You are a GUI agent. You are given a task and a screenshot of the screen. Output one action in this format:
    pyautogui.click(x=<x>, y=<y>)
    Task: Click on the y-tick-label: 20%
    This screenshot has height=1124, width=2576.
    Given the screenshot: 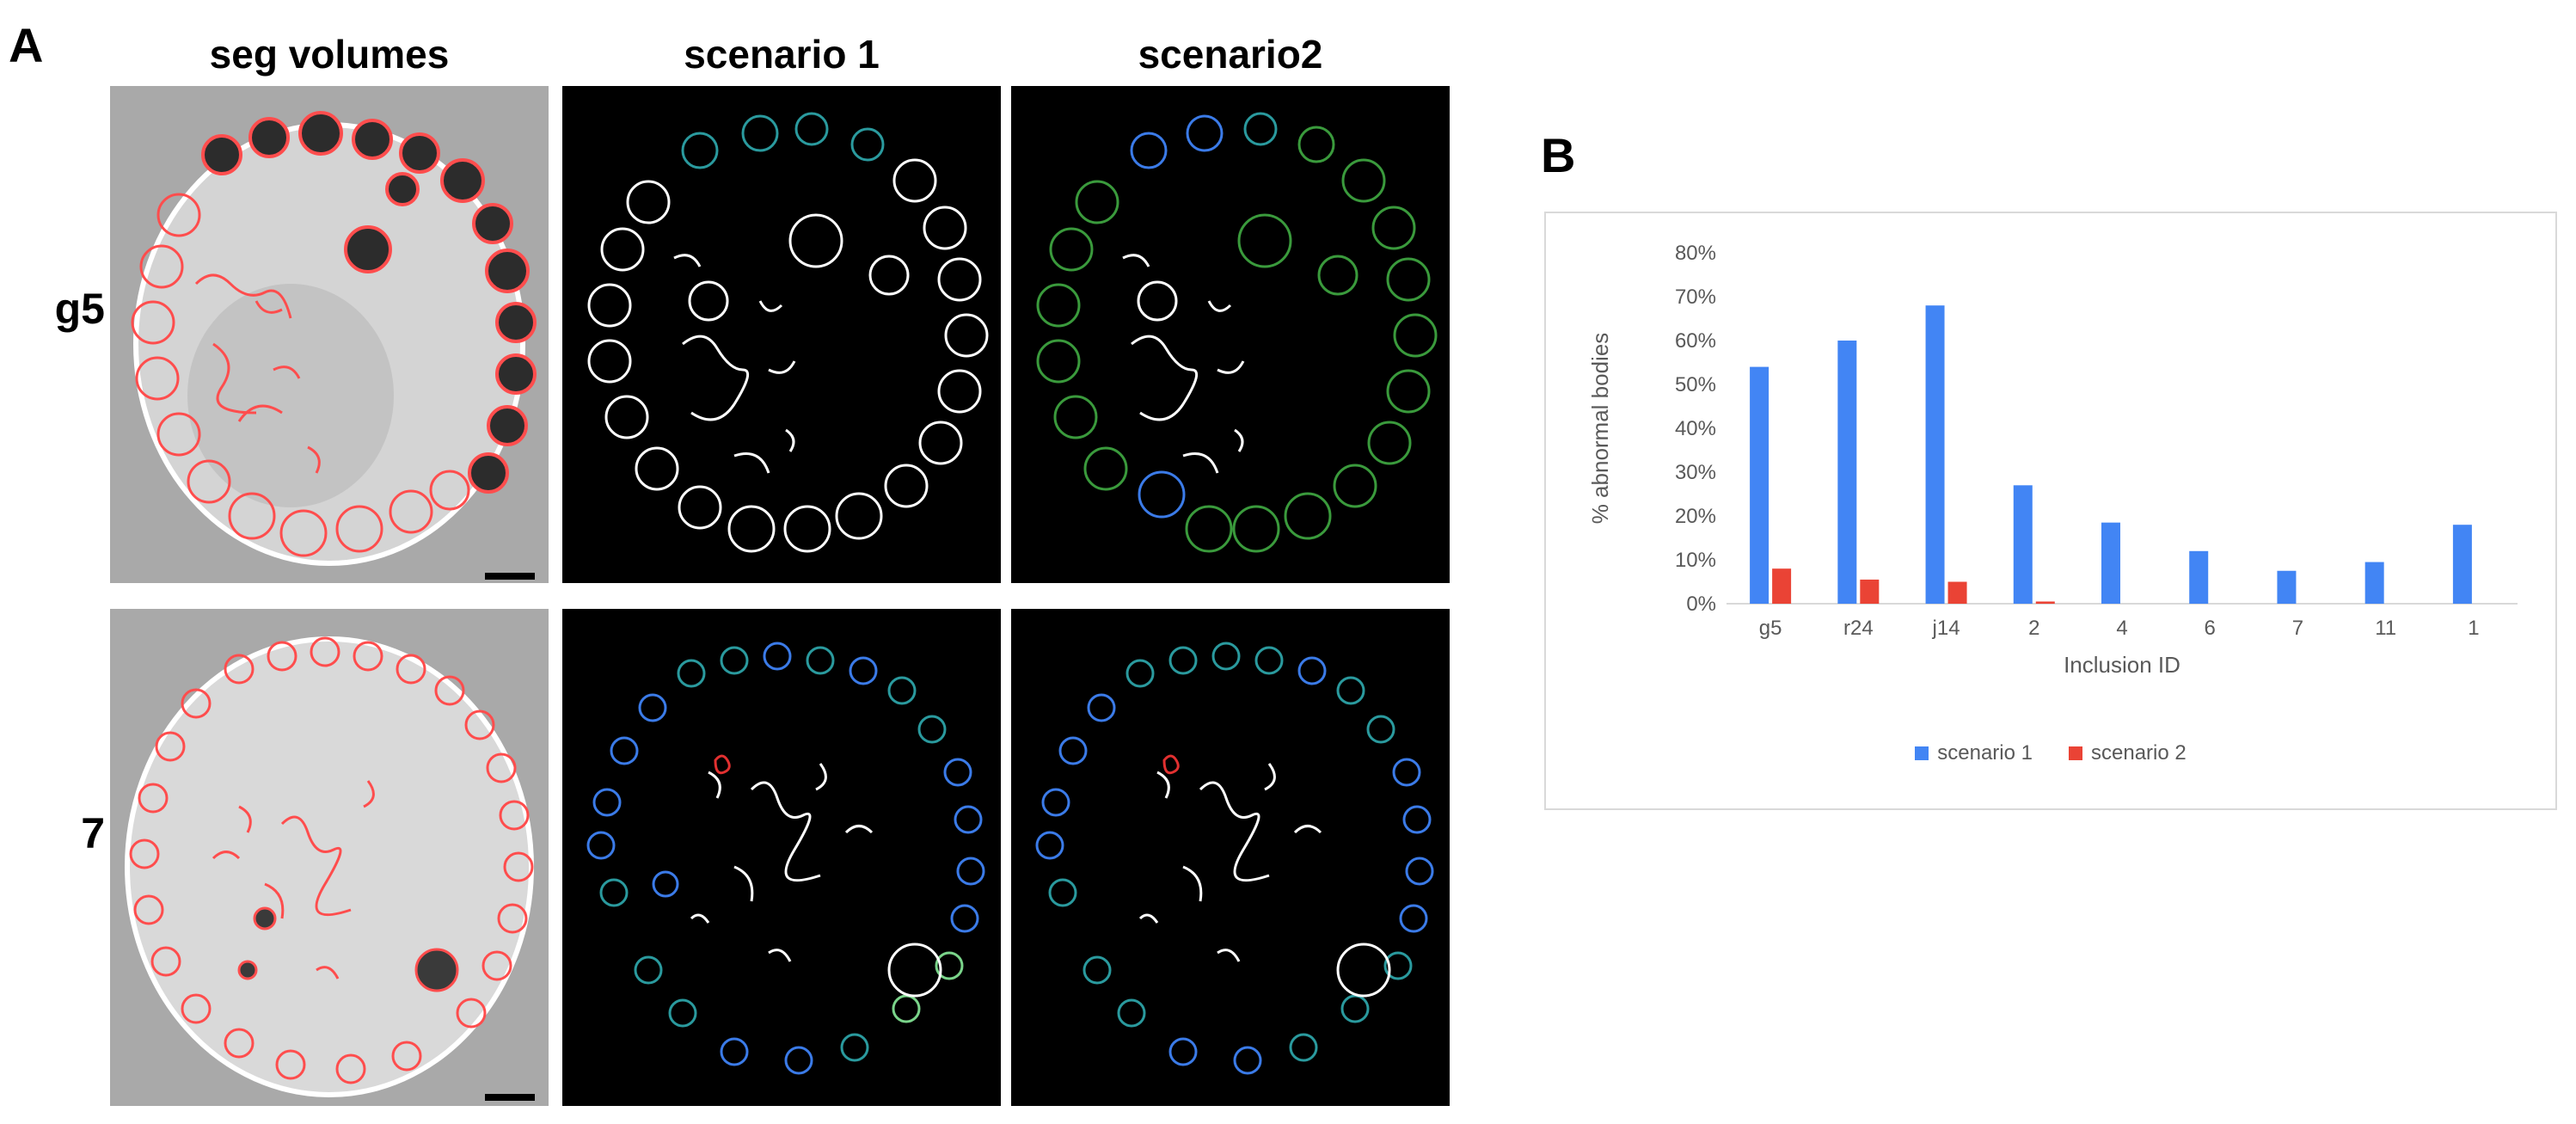 What is the action you would take?
    pyautogui.click(x=1695, y=516)
    